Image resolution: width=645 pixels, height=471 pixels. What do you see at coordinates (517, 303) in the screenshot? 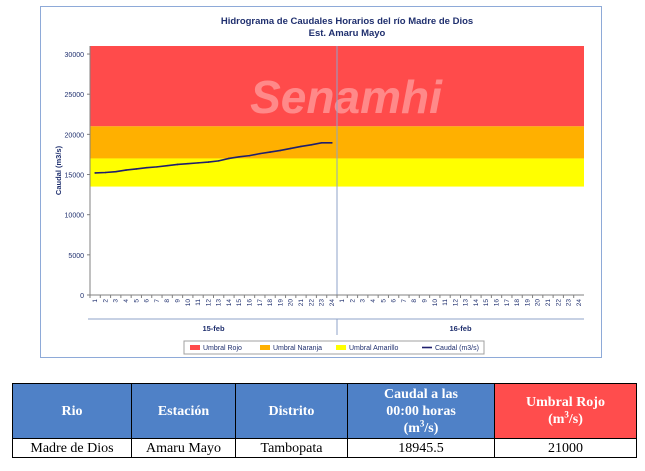
I see `x-tick-label-41: 18` at bounding box center [517, 303].